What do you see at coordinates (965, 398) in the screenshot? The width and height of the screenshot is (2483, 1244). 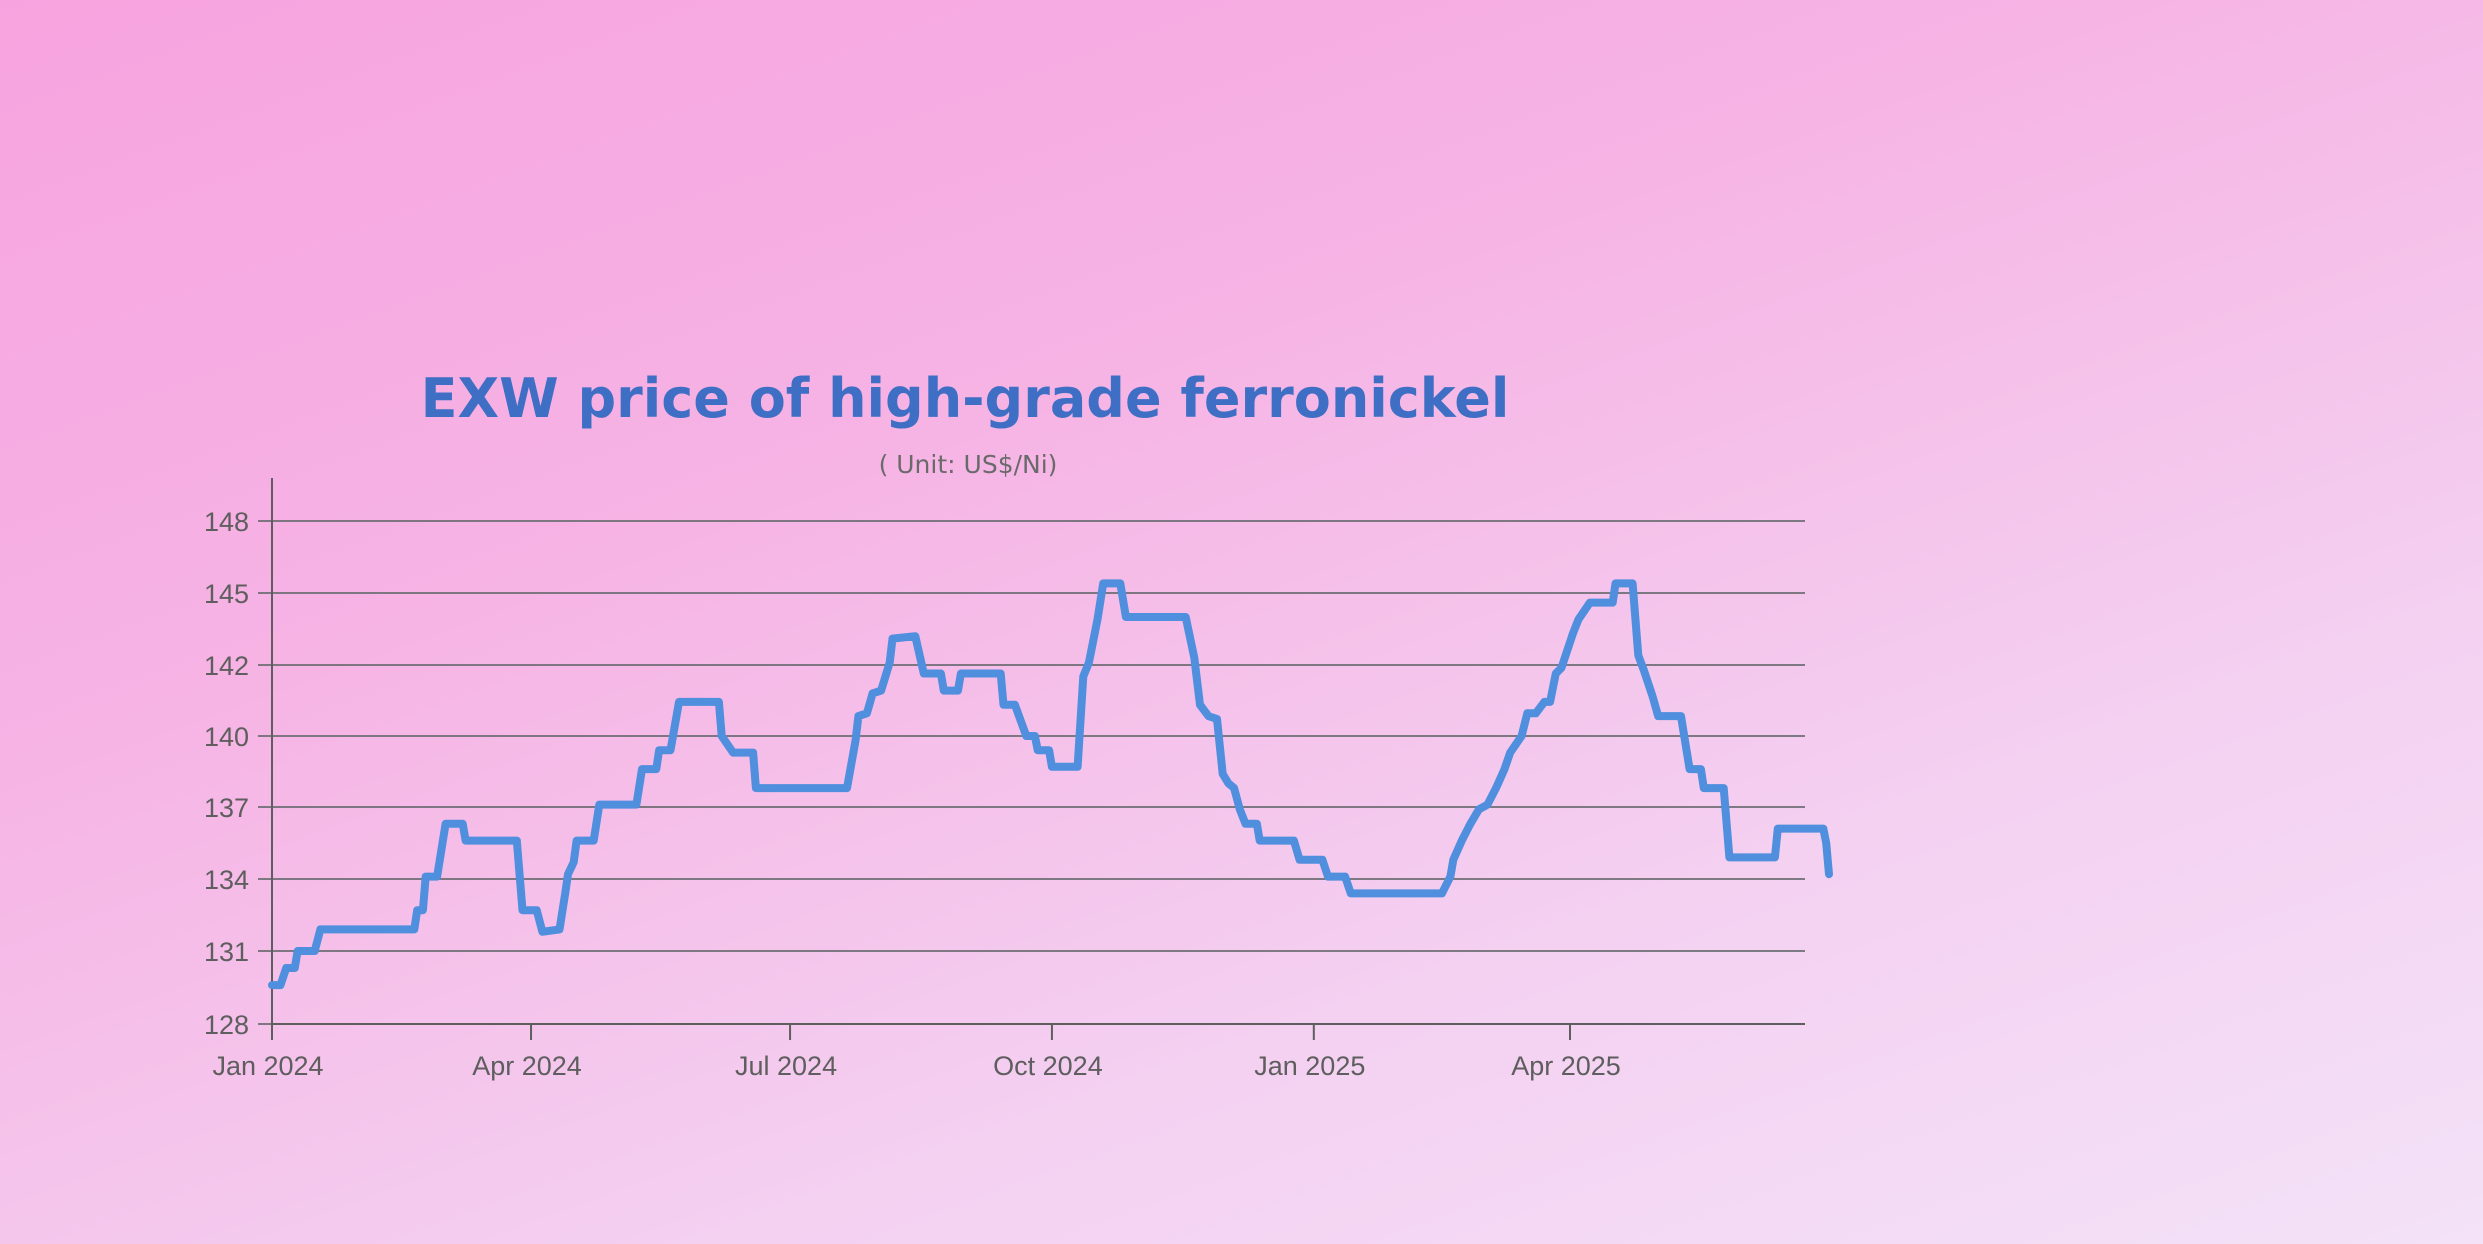 I see `chart-title: EXW price of high-grade ferronickel` at bounding box center [965, 398].